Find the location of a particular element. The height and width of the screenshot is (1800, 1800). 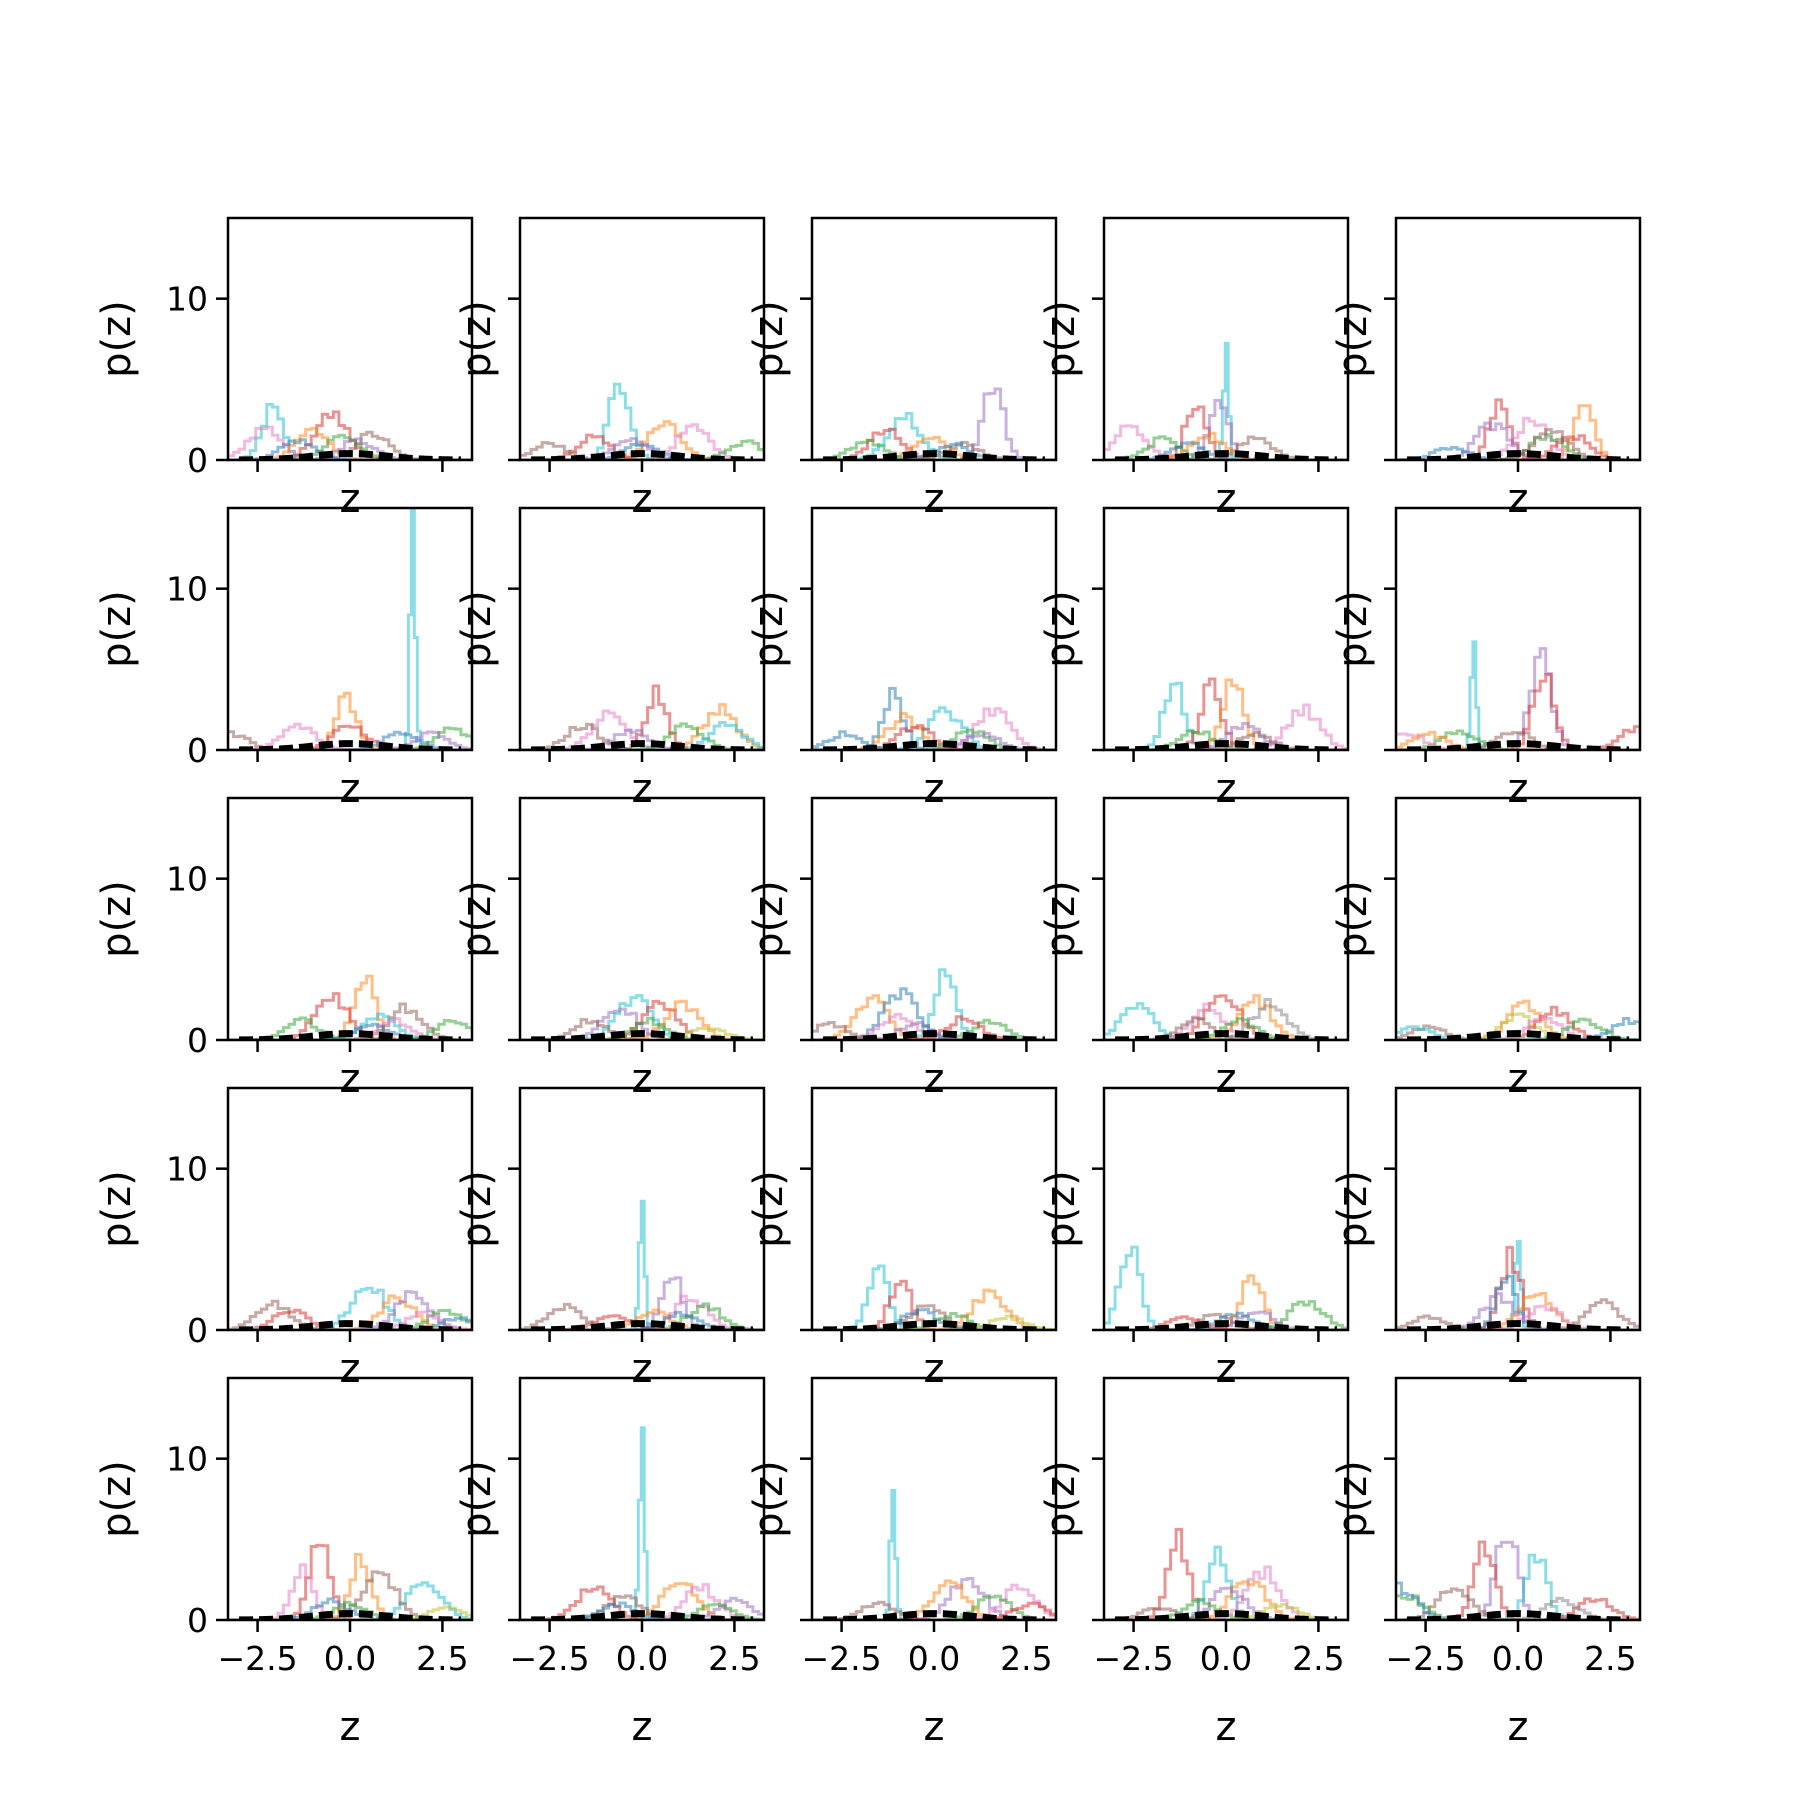

panel-r1-c0: 0 10 z p(z) is located at coordinates (284, 659).